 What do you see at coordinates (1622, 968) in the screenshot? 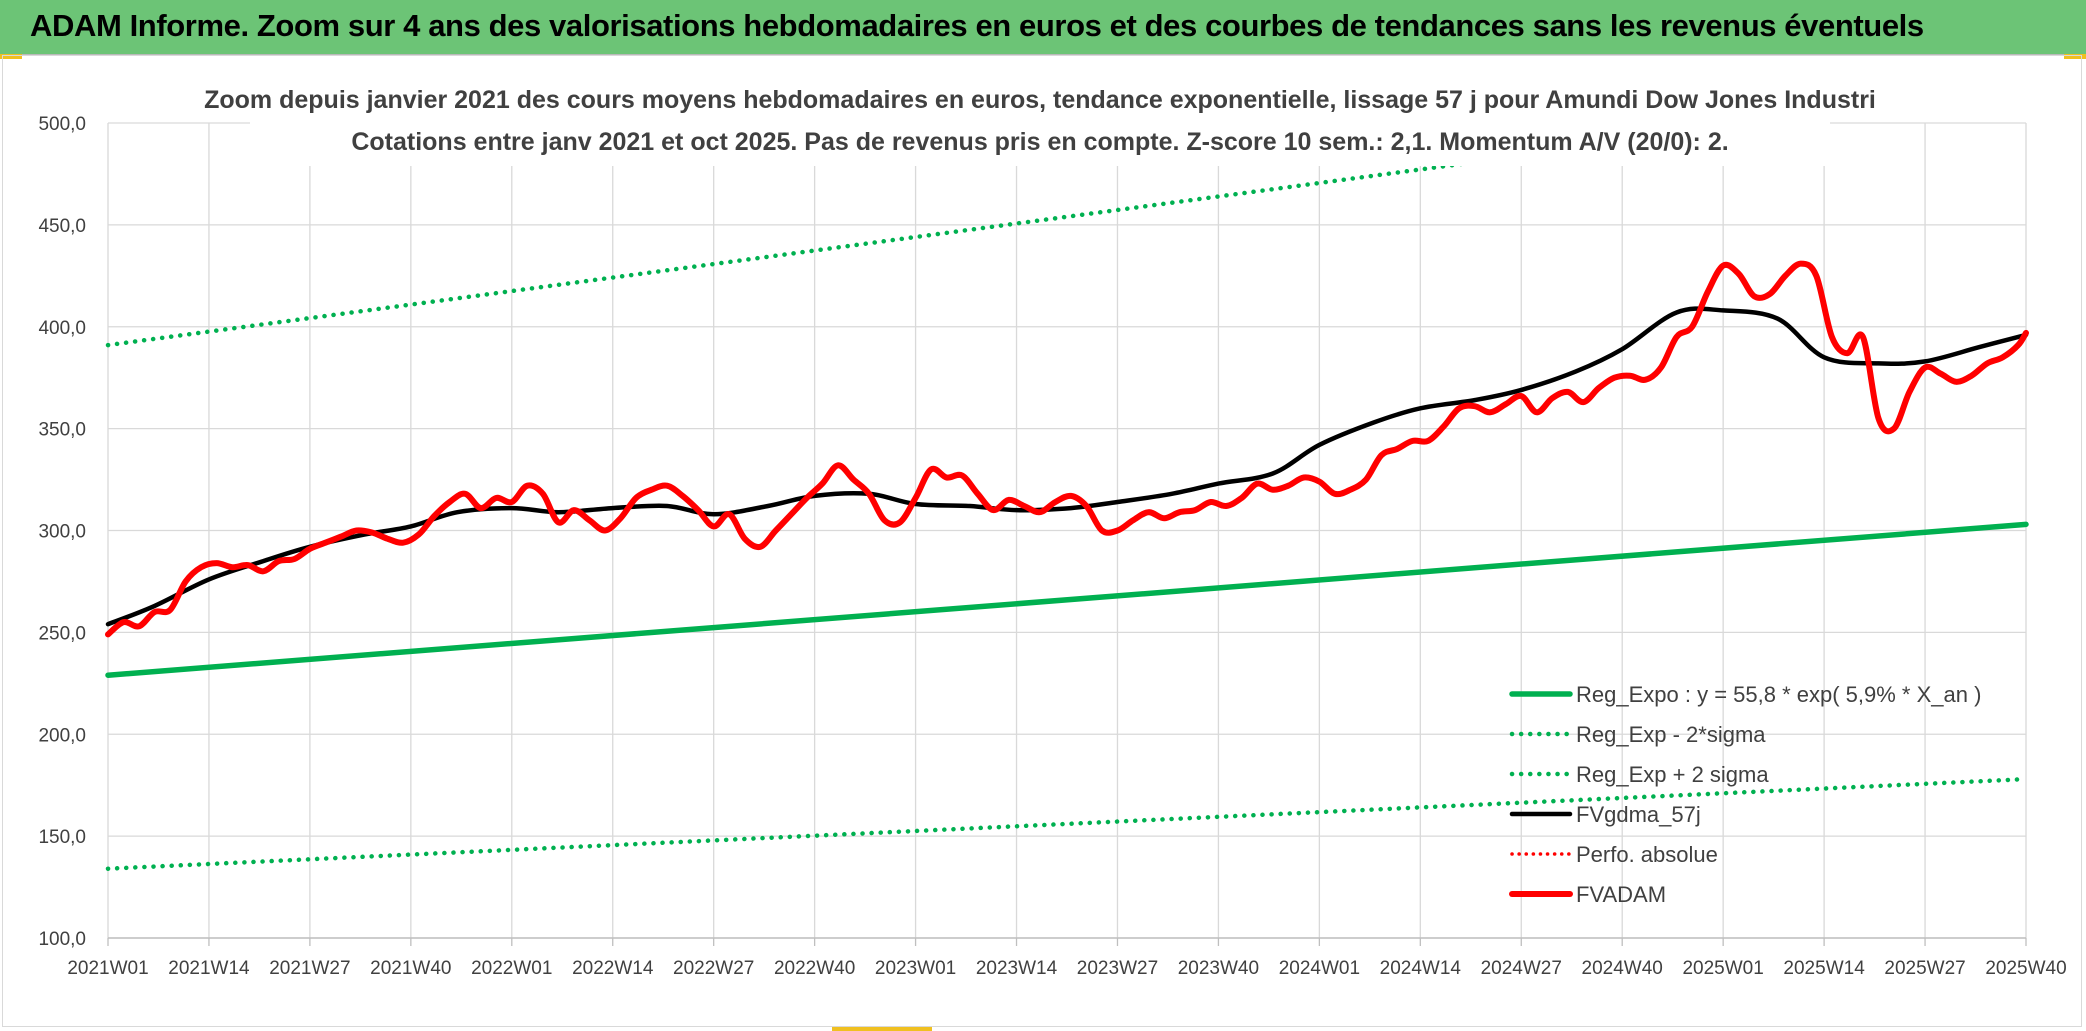
I see `x-tick-label: 2024W40` at bounding box center [1622, 968].